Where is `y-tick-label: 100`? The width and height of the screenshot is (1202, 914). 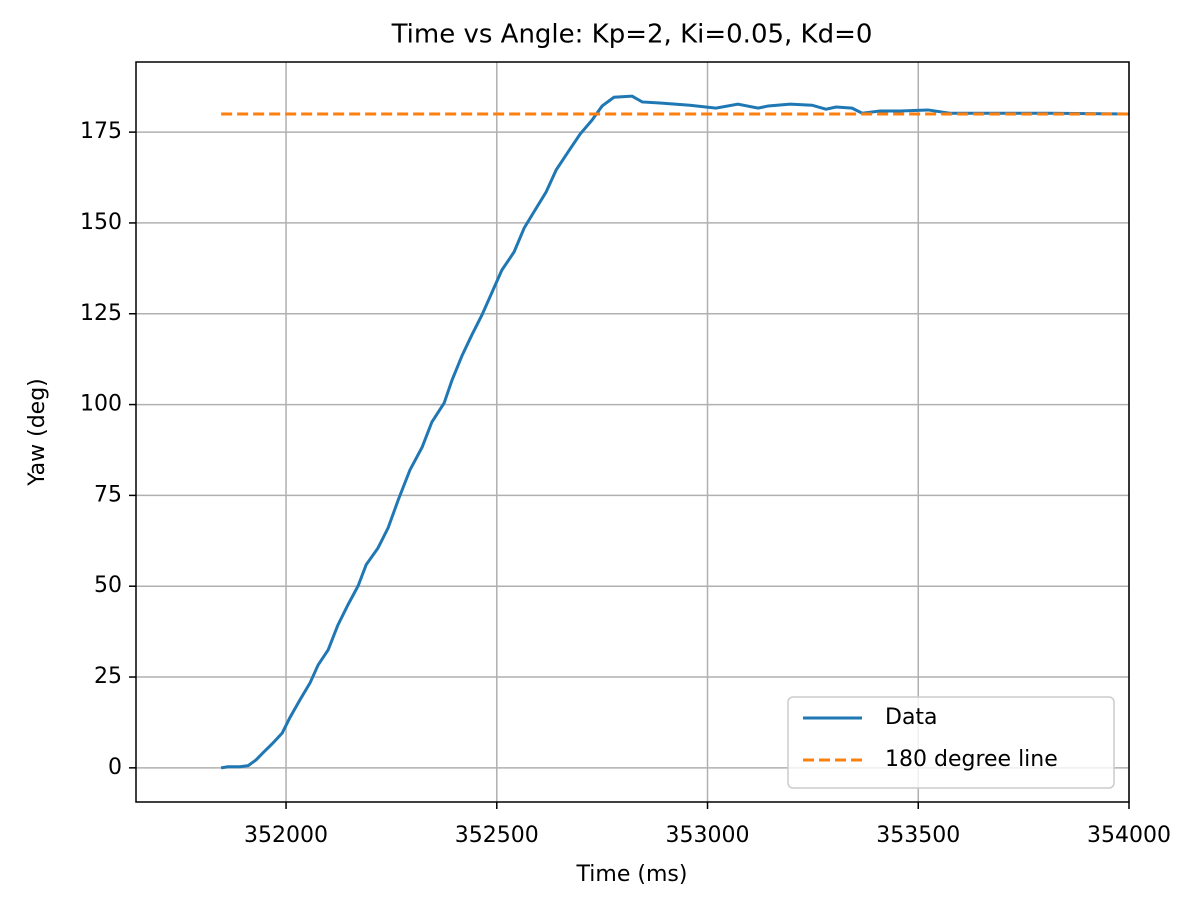
y-tick-label: 100 is located at coordinates (101, 404).